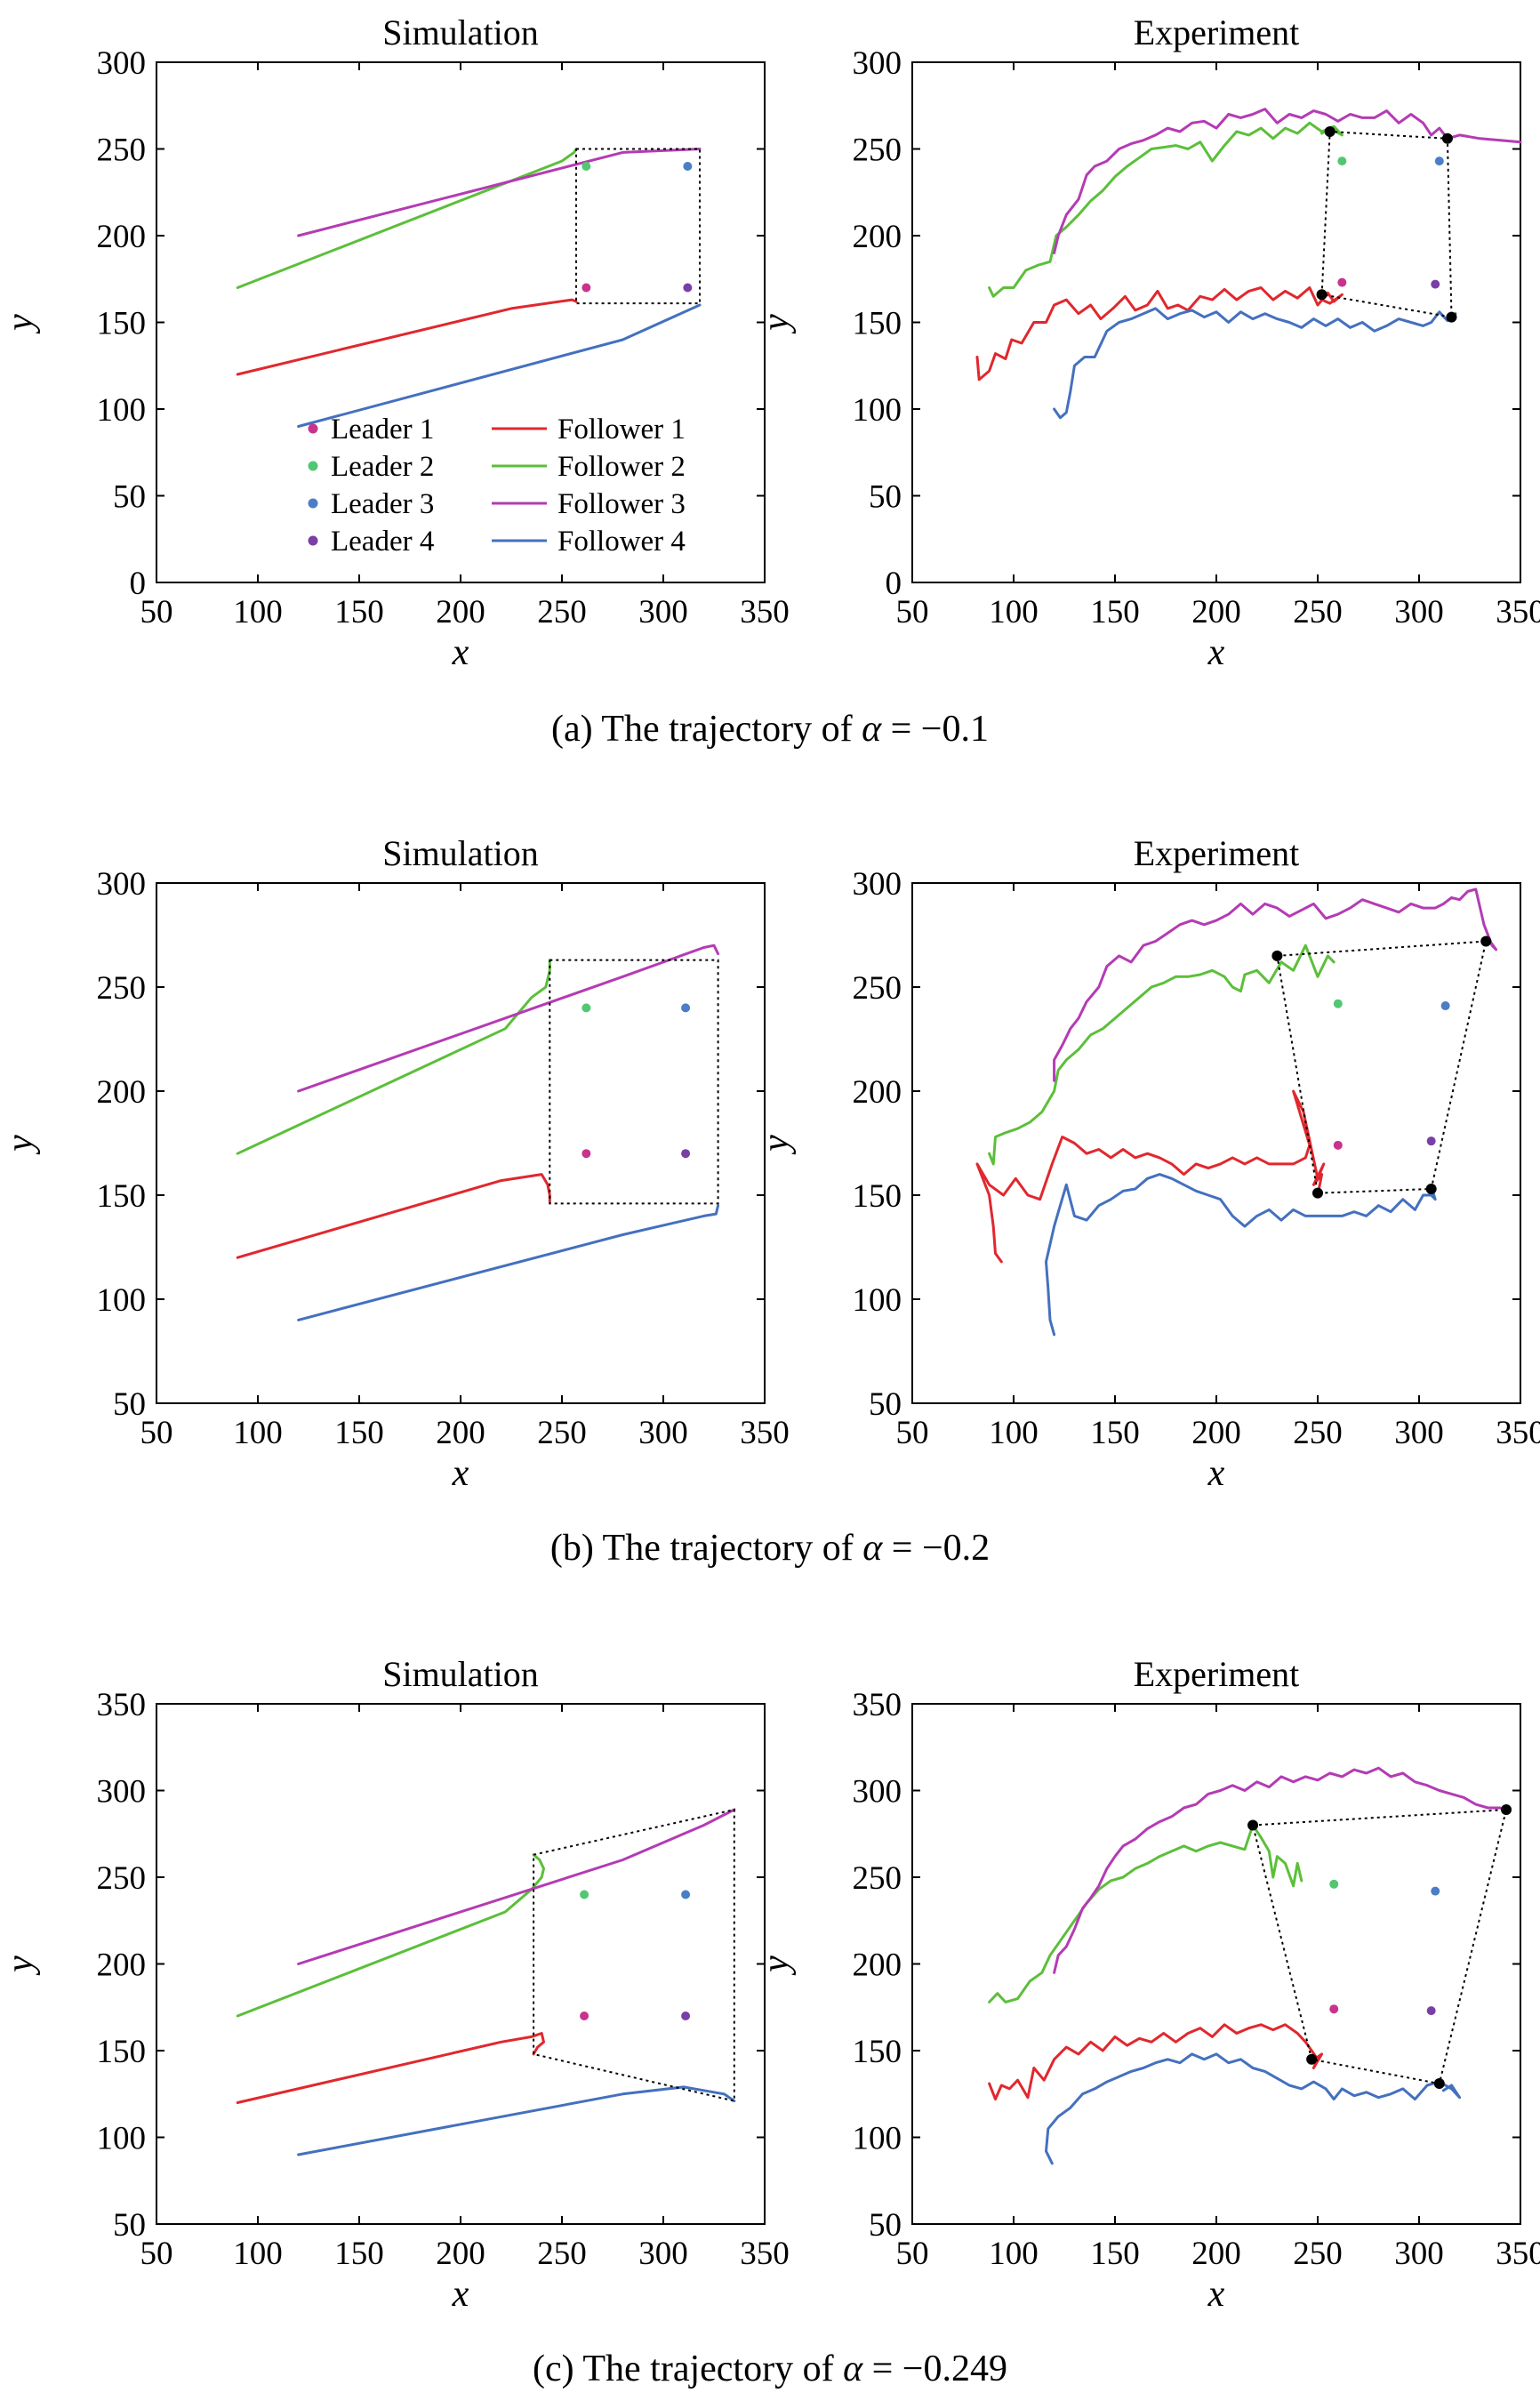  I want to click on caption-a: (a) The trajectory of α = −0.1, so click(770, 729).